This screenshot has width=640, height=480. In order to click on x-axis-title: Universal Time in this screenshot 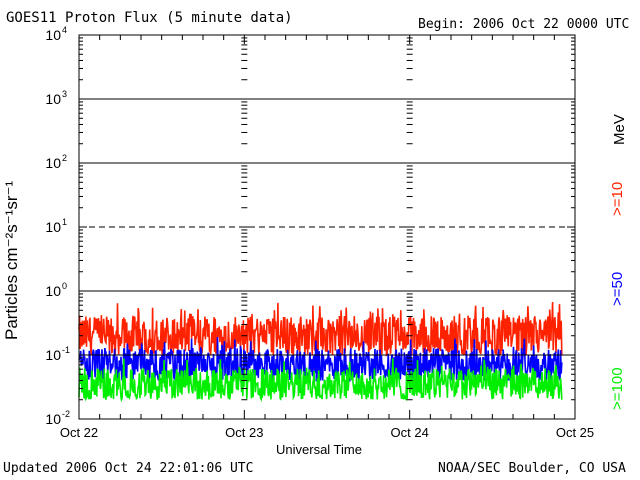, I will do `click(319, 449)`.